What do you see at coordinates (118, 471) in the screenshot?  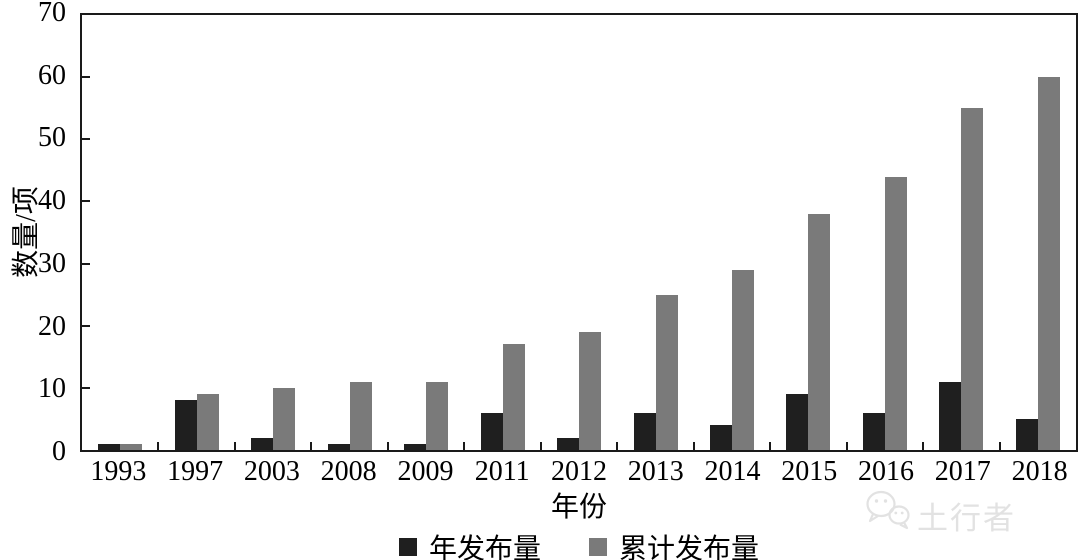 I see `x-tick-label-1993: 1993` at bounding box center [118, 471].